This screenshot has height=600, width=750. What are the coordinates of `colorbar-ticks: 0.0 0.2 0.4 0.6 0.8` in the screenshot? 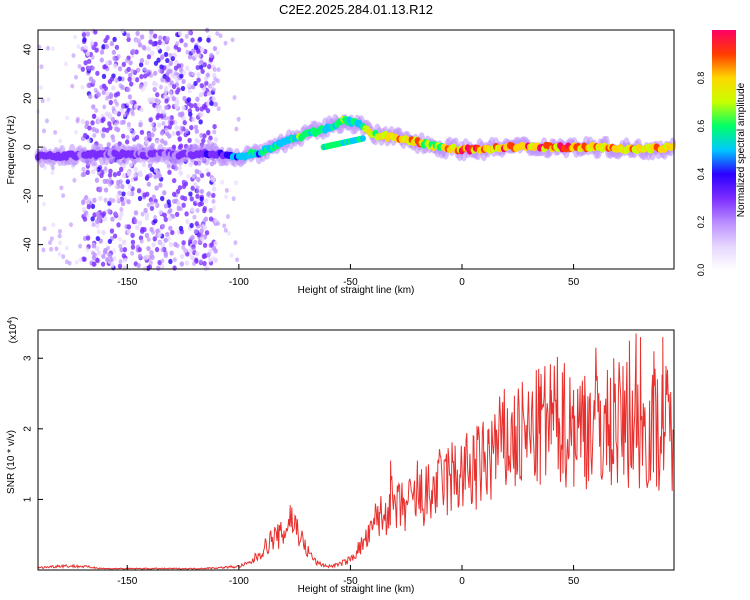 It's located at (701, 174).